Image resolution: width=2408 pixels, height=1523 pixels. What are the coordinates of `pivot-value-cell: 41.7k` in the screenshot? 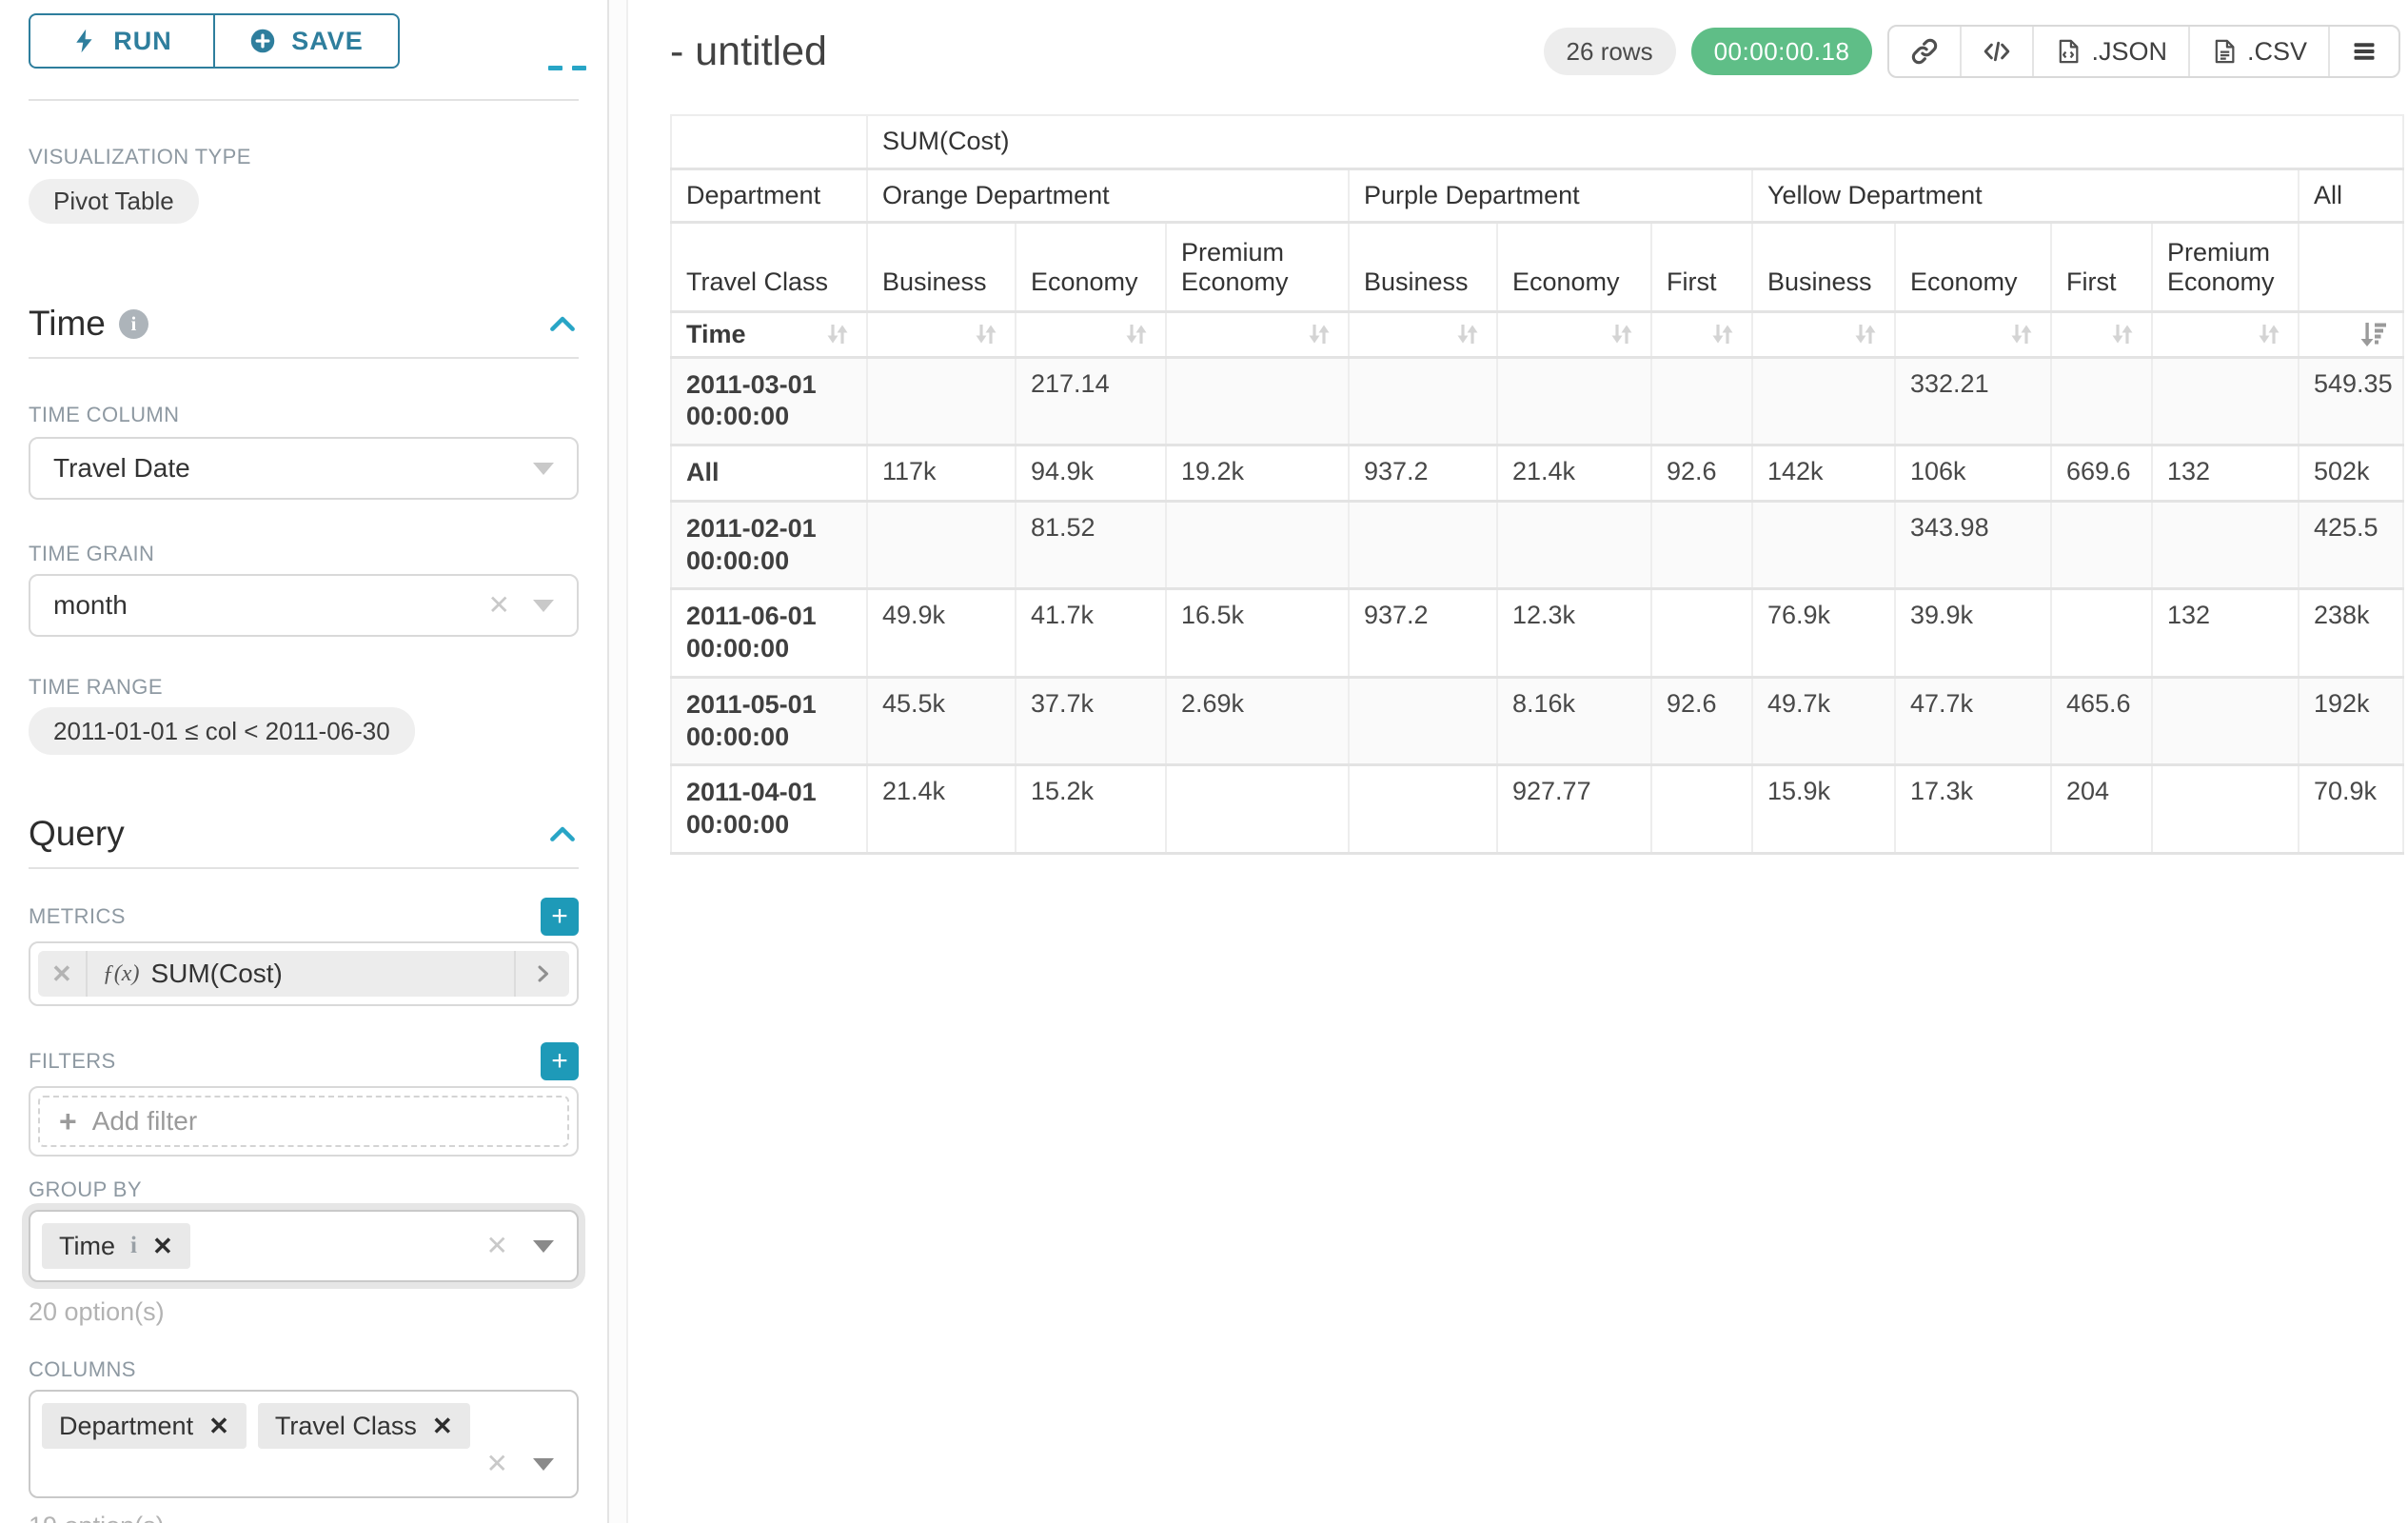 It's located at (1091, 633).